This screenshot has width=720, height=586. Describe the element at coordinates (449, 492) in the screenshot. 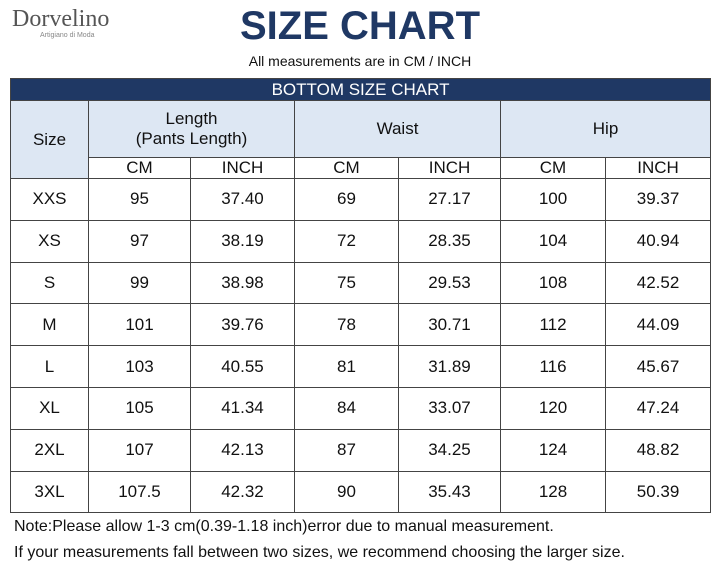

I see `cell: 35.43` at that location.